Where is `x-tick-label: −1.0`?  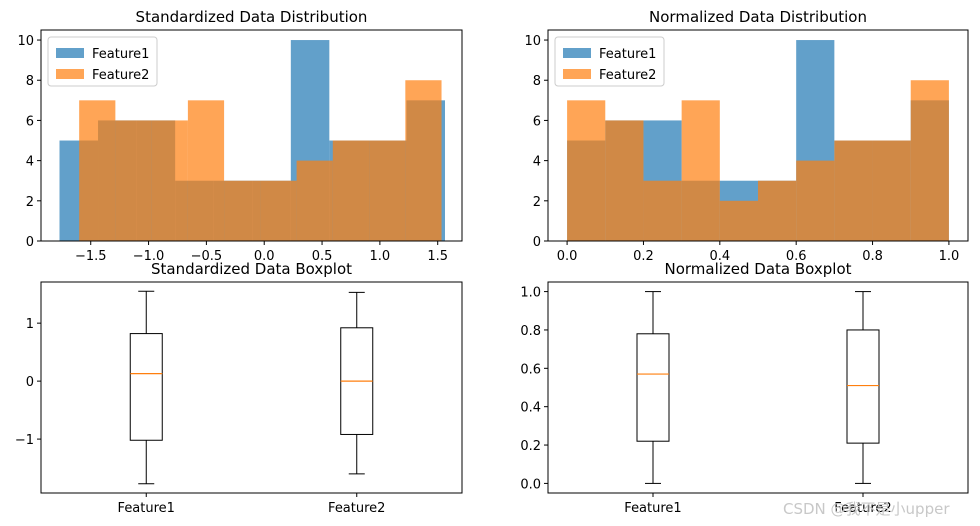 x-tick-label: −1.0 is located at coordinates (149, 256).